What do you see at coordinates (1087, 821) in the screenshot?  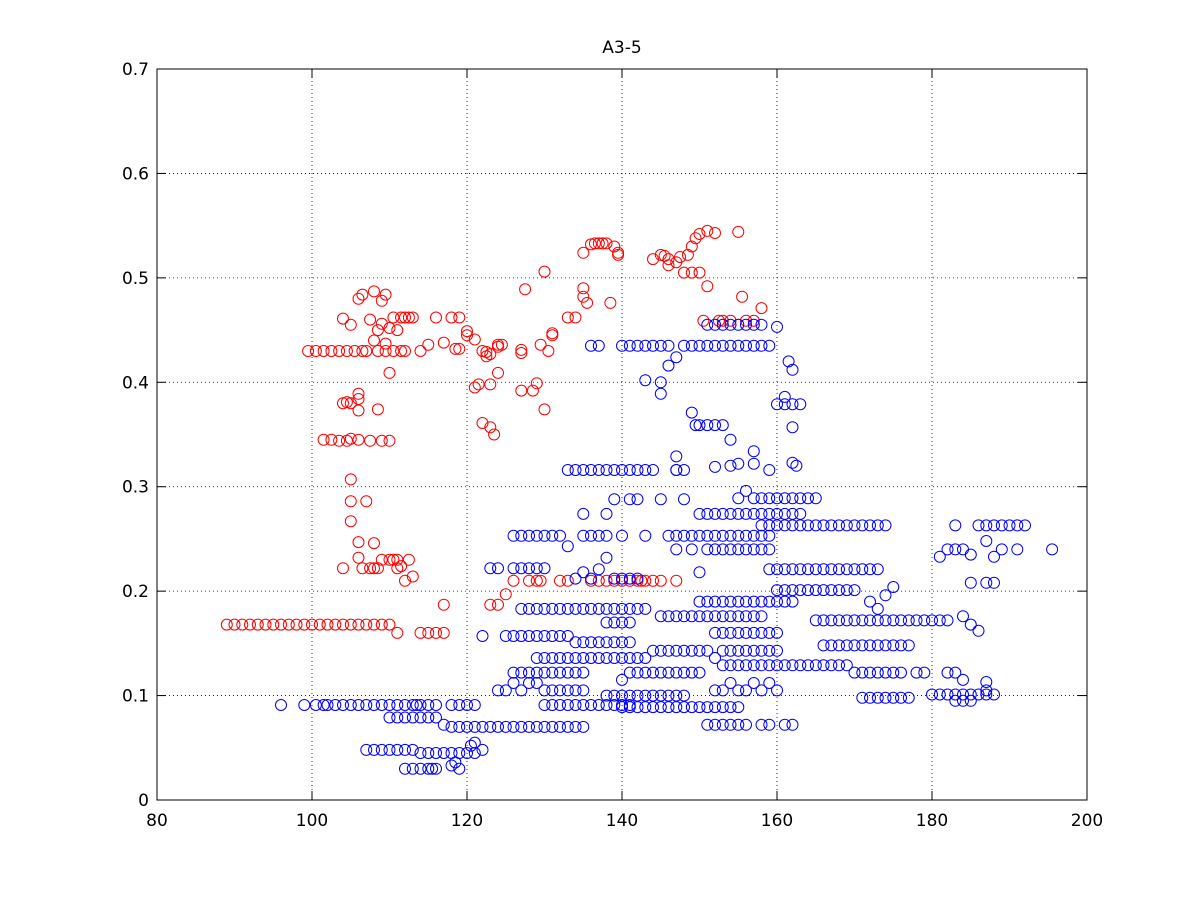 I see `x-tick-label: 200` at bounding box center [1087, 821].